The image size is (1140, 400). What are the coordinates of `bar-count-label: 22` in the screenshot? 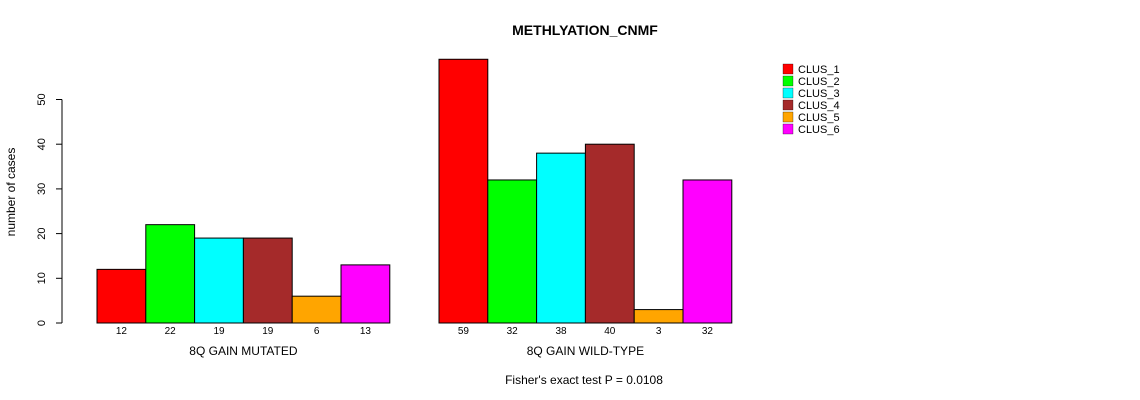 It's located at (171, 331).